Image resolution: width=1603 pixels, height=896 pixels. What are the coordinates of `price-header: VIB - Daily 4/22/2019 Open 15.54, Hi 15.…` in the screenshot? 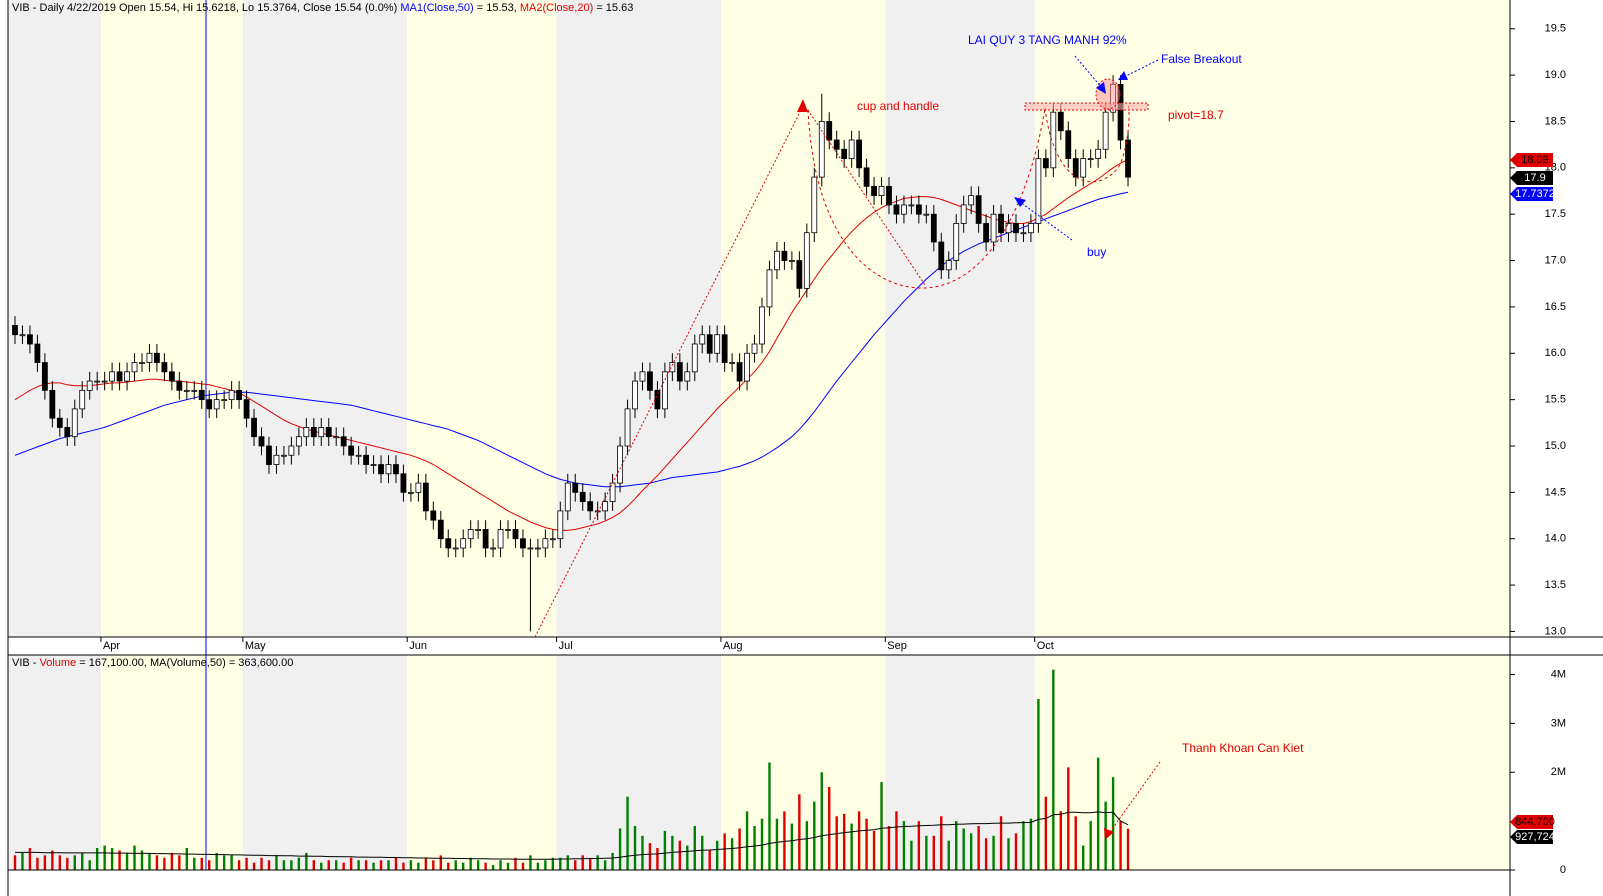 It's located at (322, 8).